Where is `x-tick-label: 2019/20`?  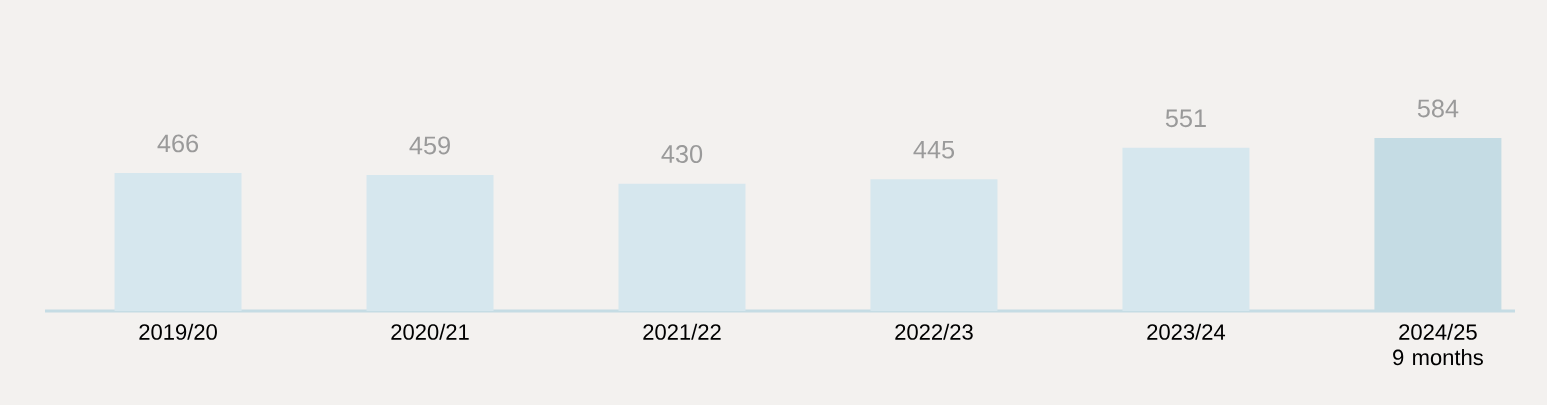 x-tick-label: 2019/20 is located at coordinates (178, 331).